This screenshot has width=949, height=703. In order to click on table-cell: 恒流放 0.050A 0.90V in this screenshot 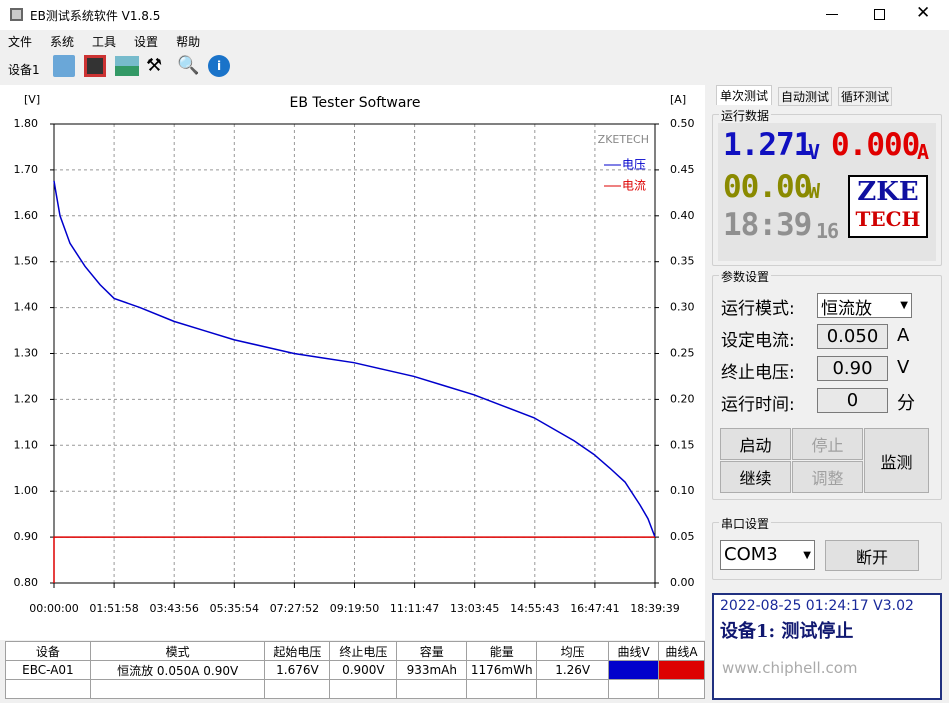, I will do `click(177, 670)`.